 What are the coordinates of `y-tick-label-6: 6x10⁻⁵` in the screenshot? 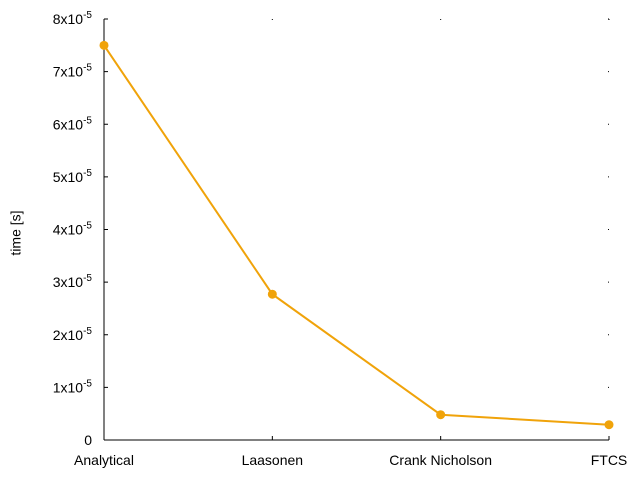 It's located at (73, 123).